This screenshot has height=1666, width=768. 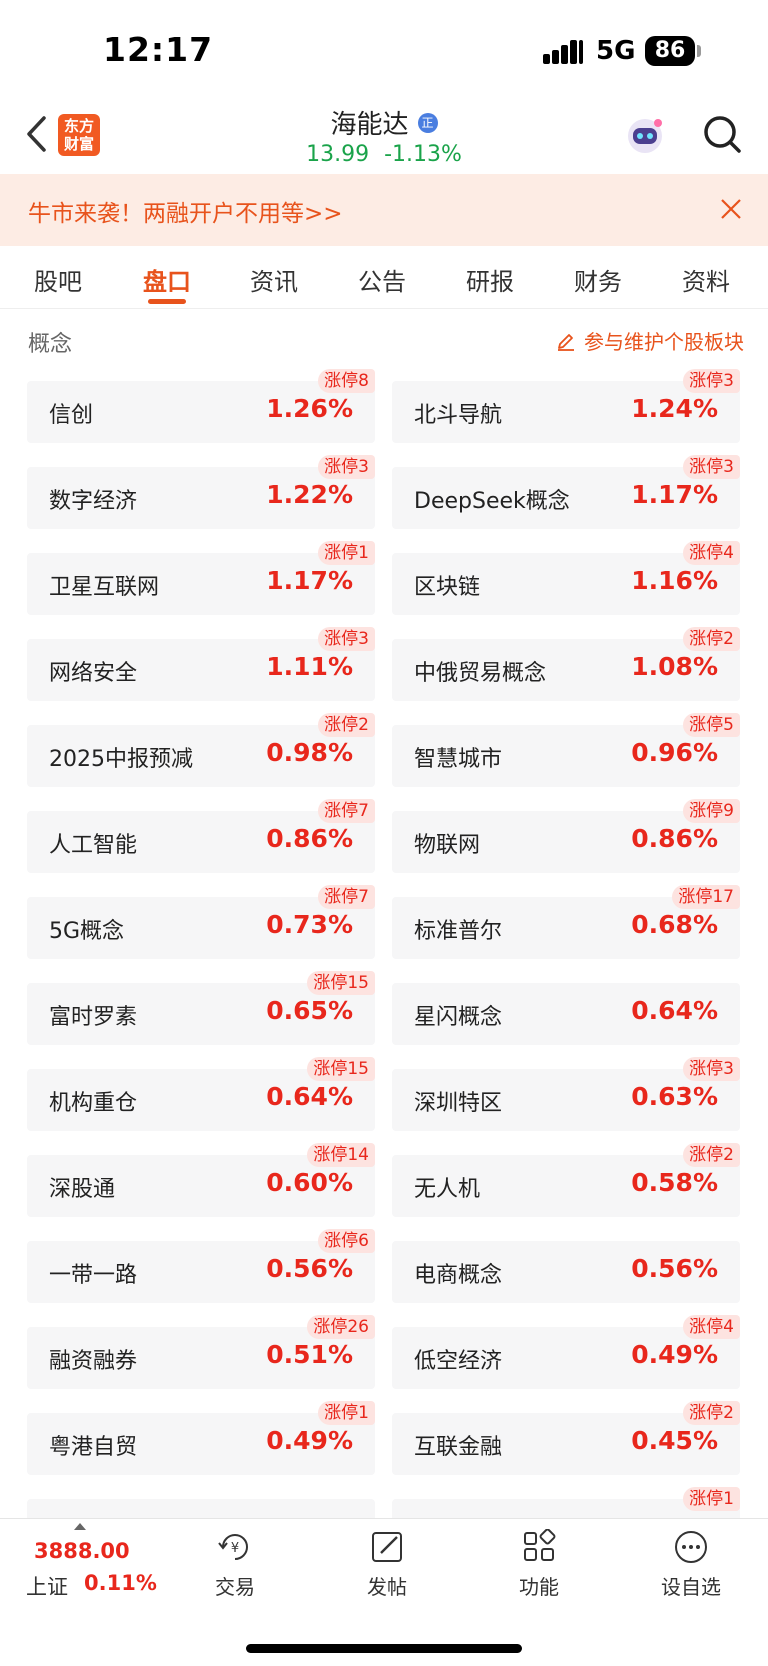 I want to click on nav-add-watchlist-label: 设自选, so click(x=691, y=1587).